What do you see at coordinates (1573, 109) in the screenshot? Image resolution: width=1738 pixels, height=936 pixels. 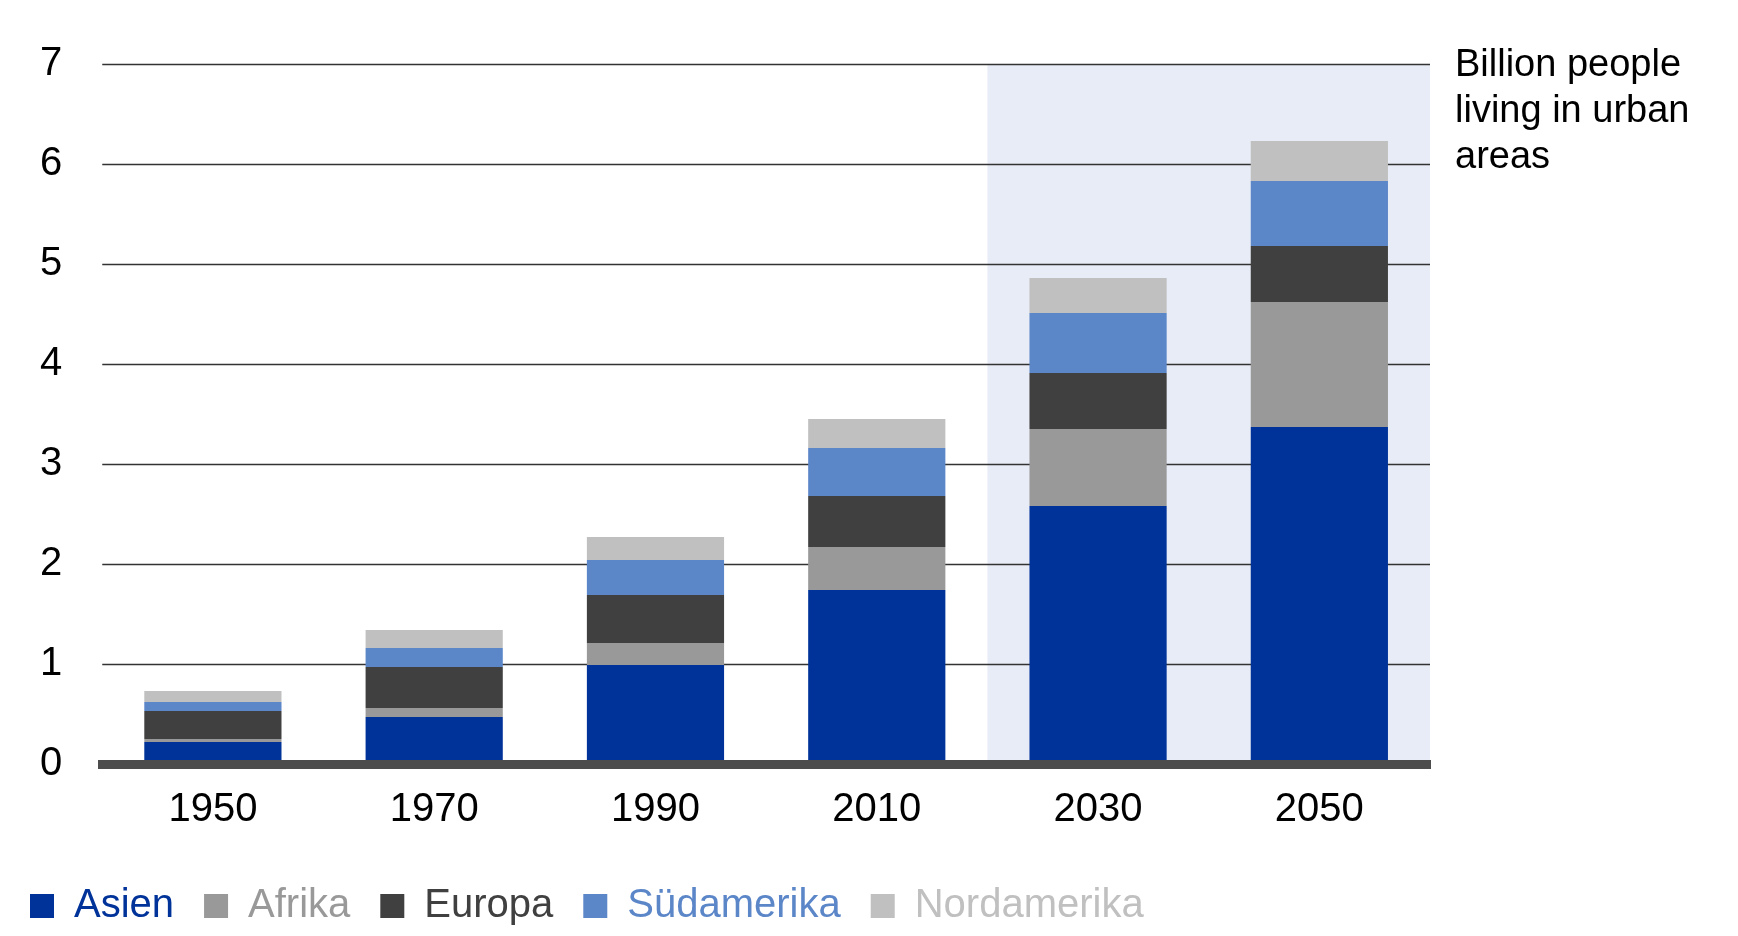 I see `text: Billion people living in urban areas` at bounding box center [1573, 109].